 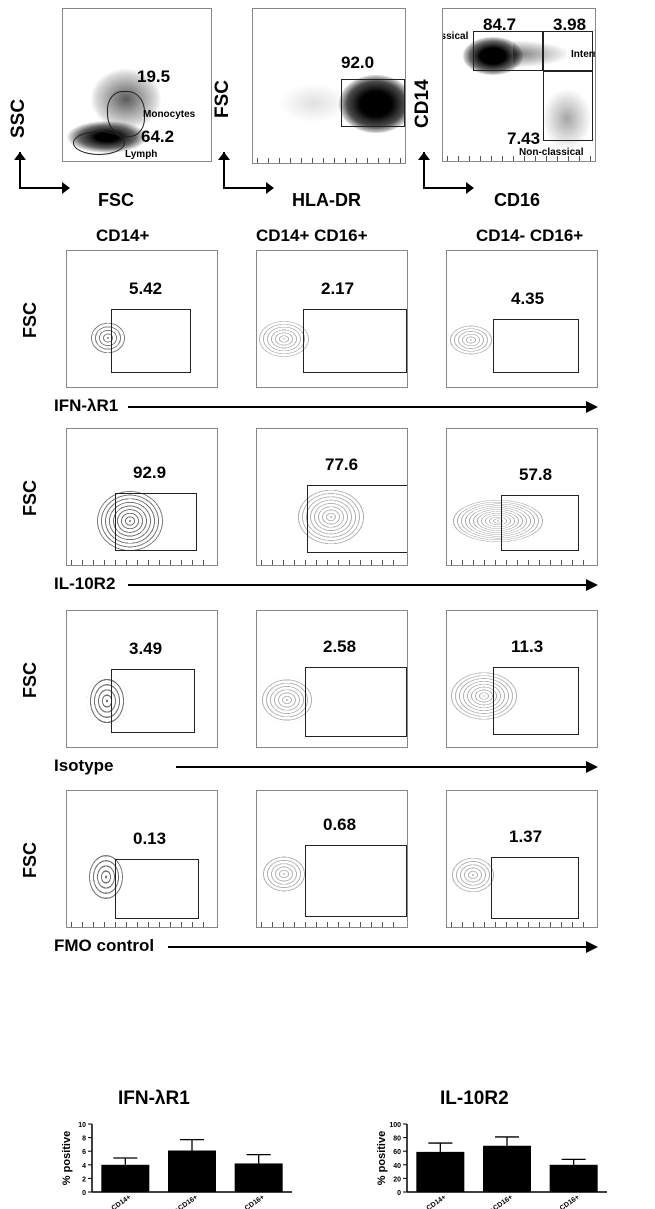 What do you see at coordinates (116, 200) in the screenshot?
I see `x-axis-label: FSC` at bounding box center [116, 200].